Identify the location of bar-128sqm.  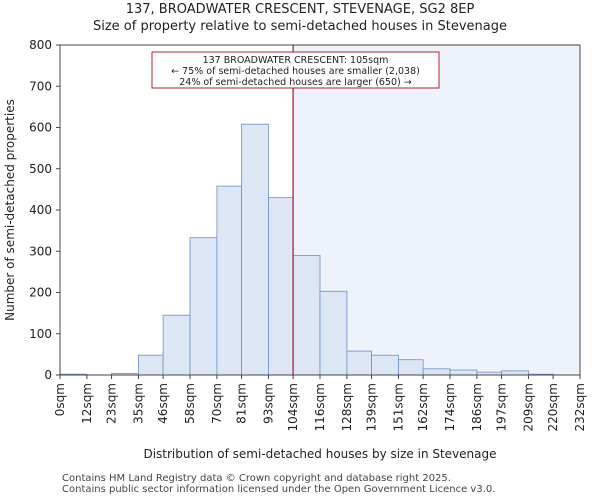
(359, 363).